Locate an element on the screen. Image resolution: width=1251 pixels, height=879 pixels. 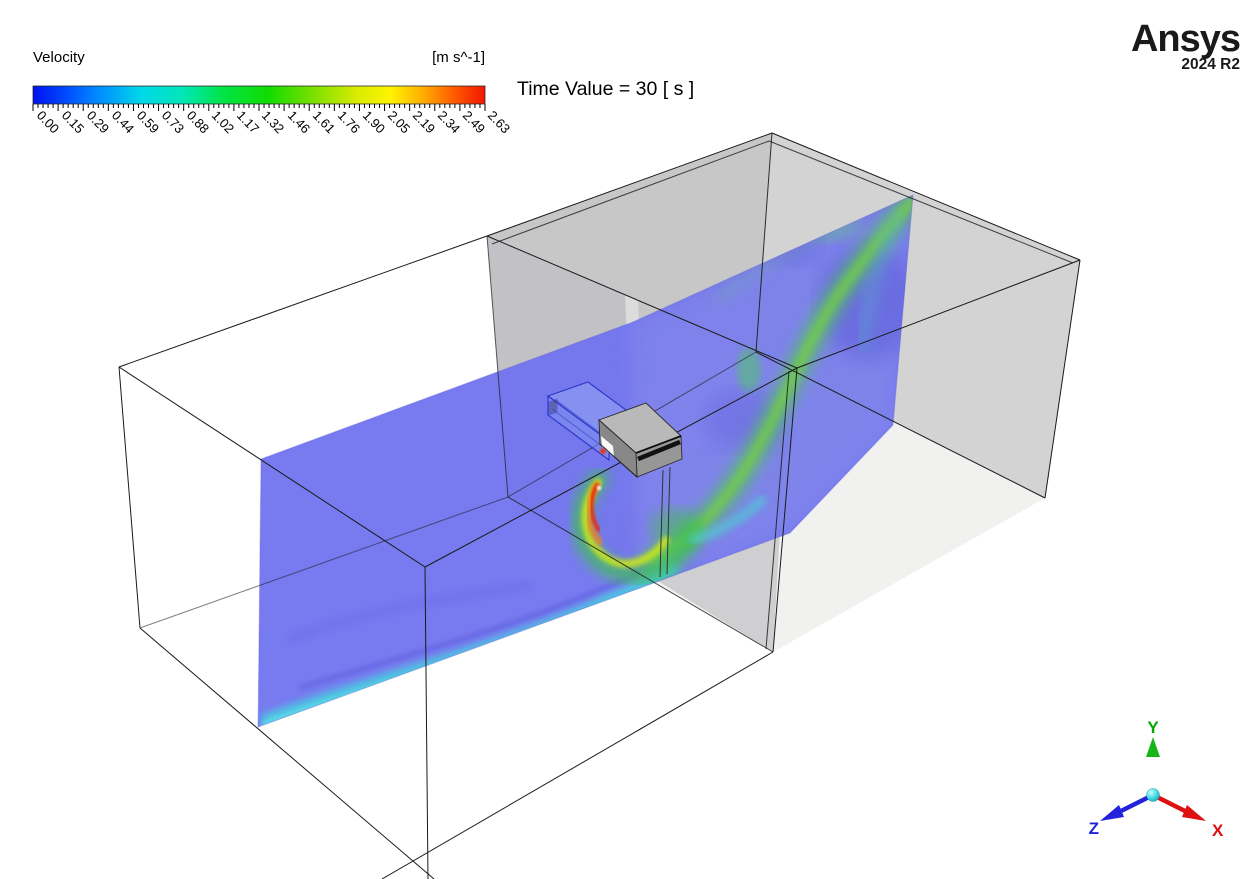
triad-origin-sphere is located at coordinates (1153, 795).